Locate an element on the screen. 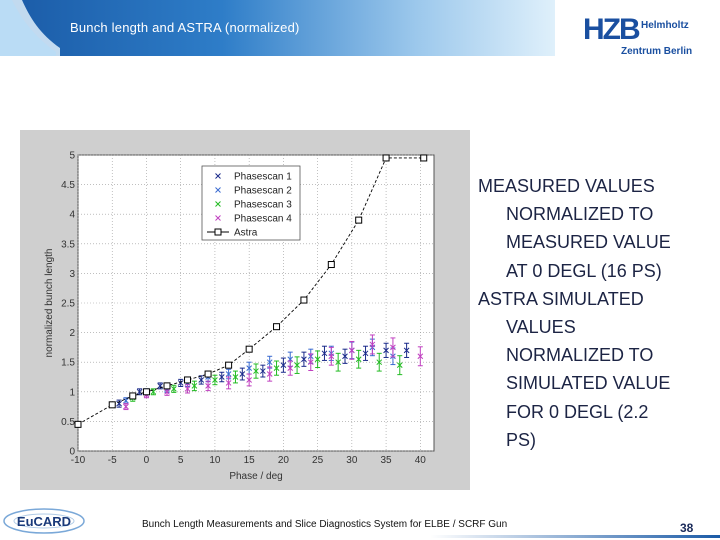  series-group is located at coordinates (263, 375).